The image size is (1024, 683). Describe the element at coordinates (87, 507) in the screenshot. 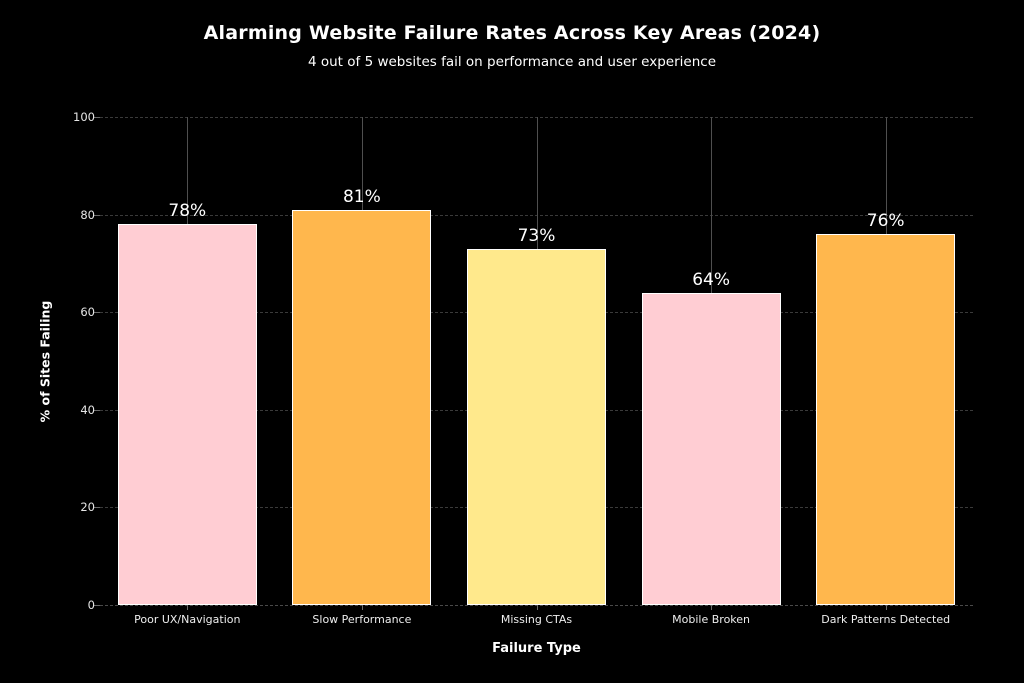

I see `y-tick-label: 20` at that location.